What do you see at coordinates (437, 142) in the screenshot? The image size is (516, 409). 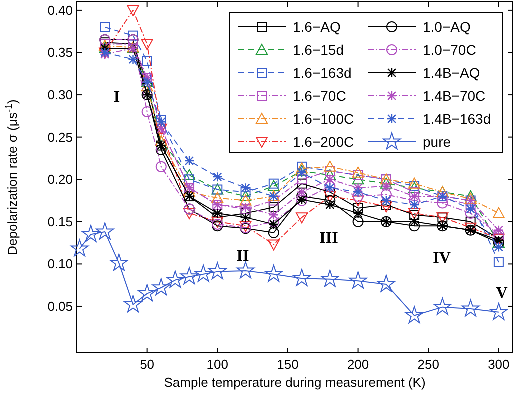 I see `legend-label: pure` at bounding box center [437, 142].